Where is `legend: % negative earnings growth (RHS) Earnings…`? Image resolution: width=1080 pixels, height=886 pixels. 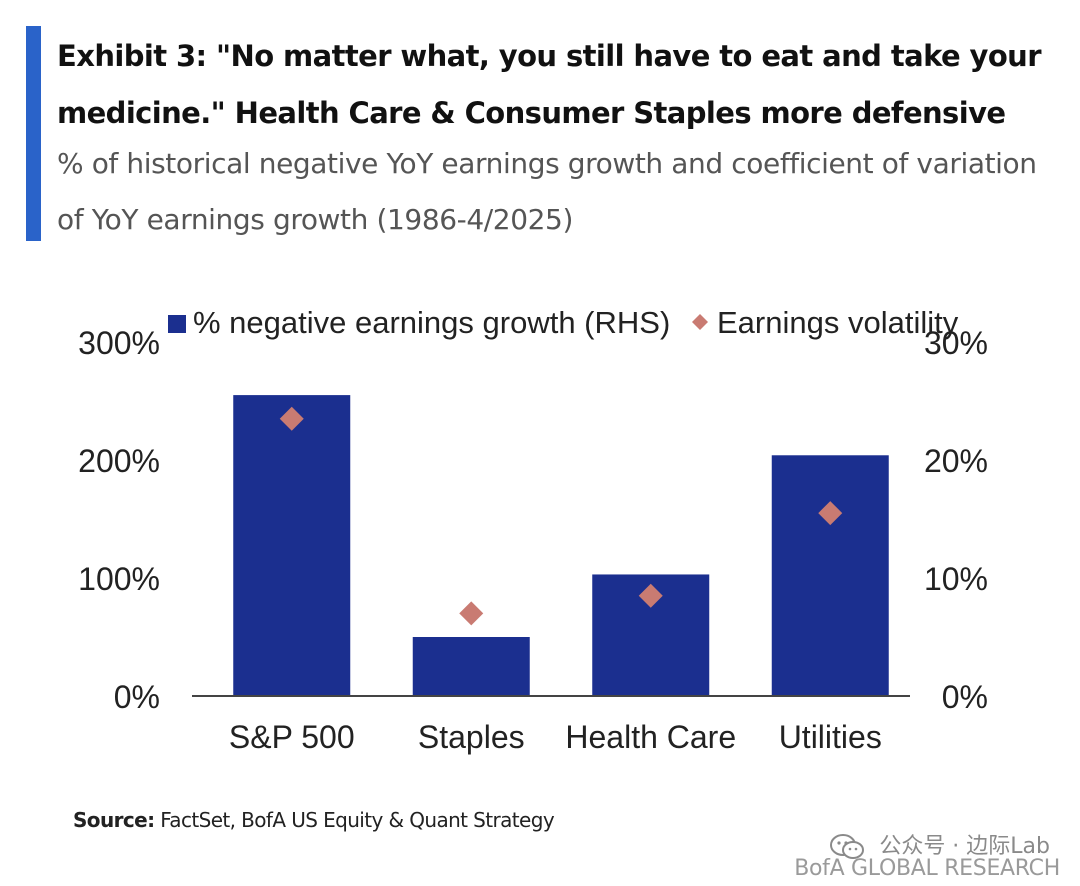
legend: % negative earnings growth (RHS) Earnings… is located at coordinates (563, 322).